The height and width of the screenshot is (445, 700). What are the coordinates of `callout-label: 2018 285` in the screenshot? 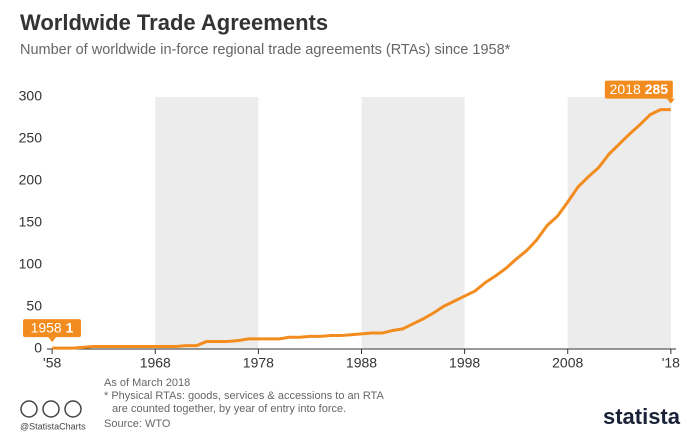 It's located at (639, 89).